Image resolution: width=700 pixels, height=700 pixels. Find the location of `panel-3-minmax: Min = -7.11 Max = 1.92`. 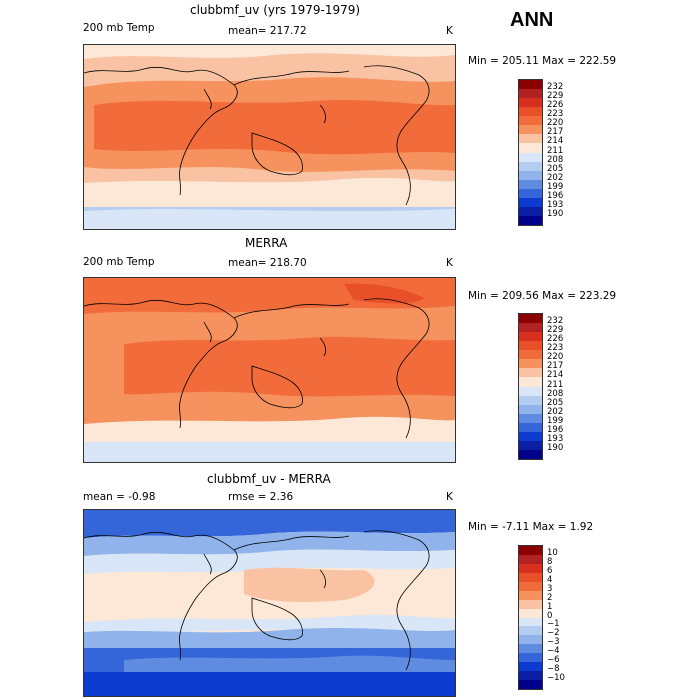

panel-3-minmax: Min = -7.11 Max = 1.92 is located at coordinates (531, 527).